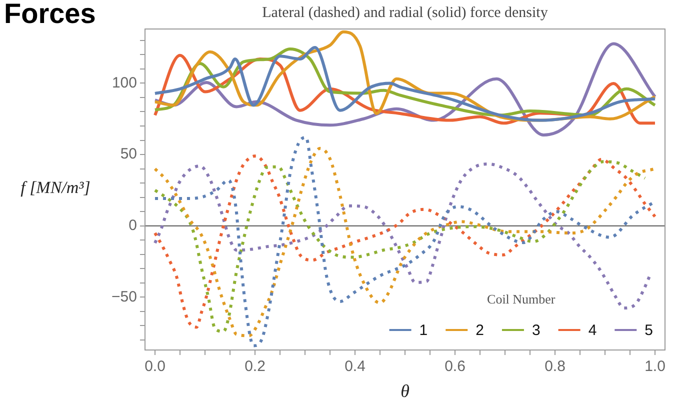  What do you see at coordinates (155, 367) in the screenshot?
I see `x-tick-label: 0.0` at bounding box center [155, 367].